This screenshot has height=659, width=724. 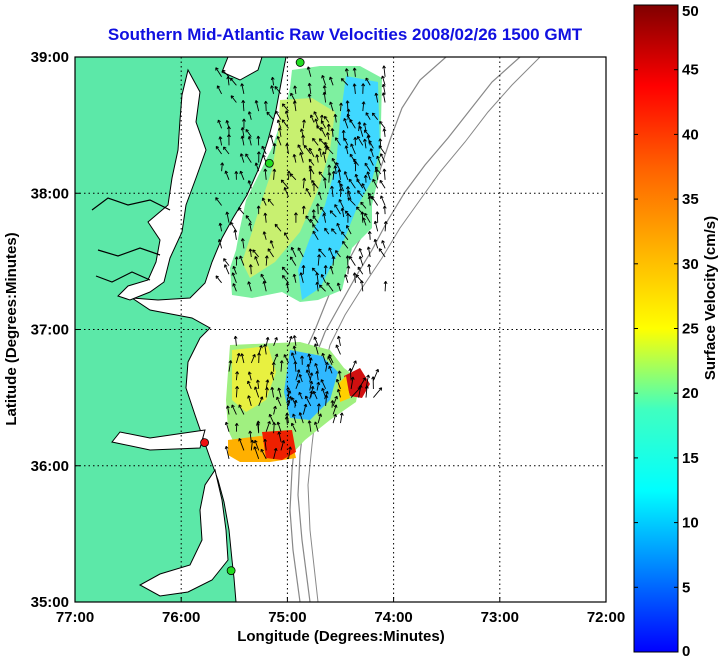 I want to click on york-river, so click(x=123, y=277).